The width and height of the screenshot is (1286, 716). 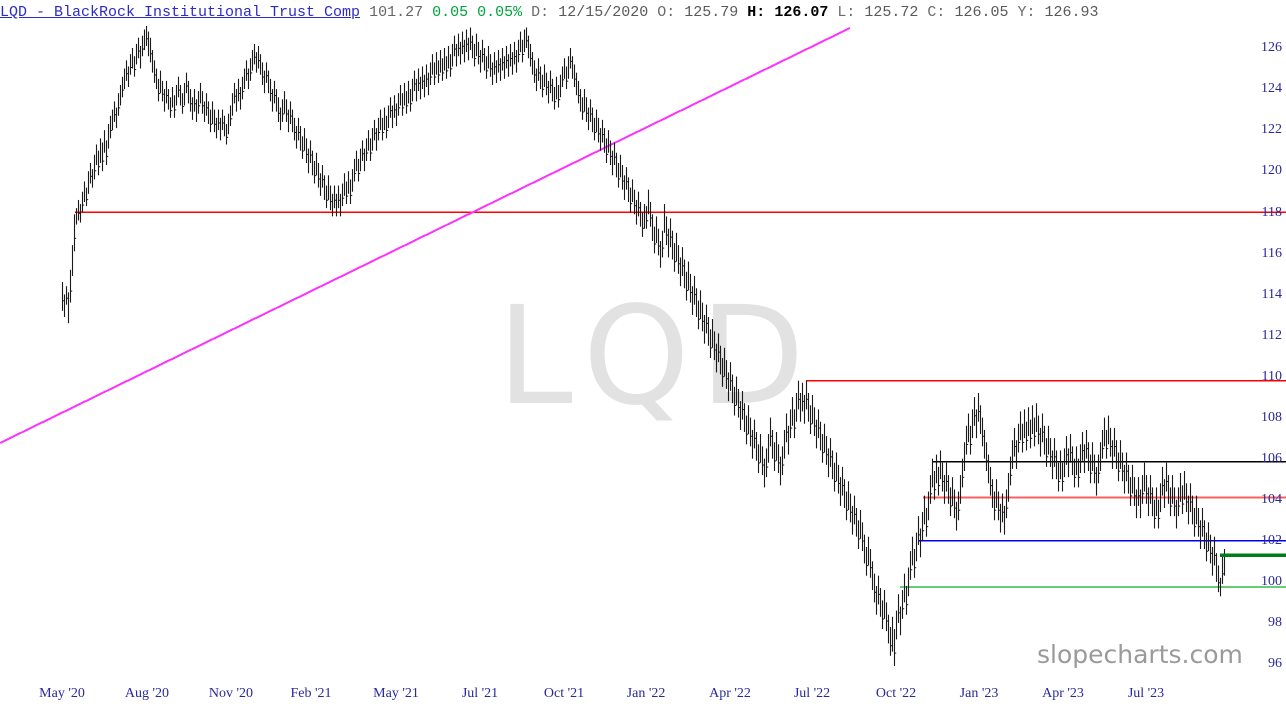 What do you see at coordinates (480, 693) in the screenshot?
I see `x-axis-tick-label: Jul '21` at bounding box center [480, 693].